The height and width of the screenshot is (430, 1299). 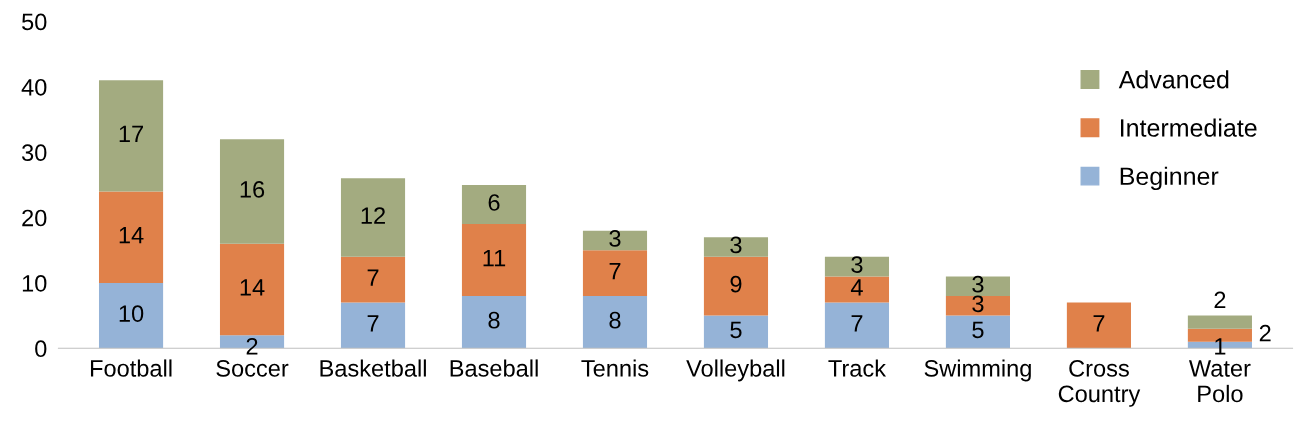 What do you see at coordinates (1219, 381) in the screenshot?
I see `x-tick-label: Water Polo` at bounding box center [1219, 381].